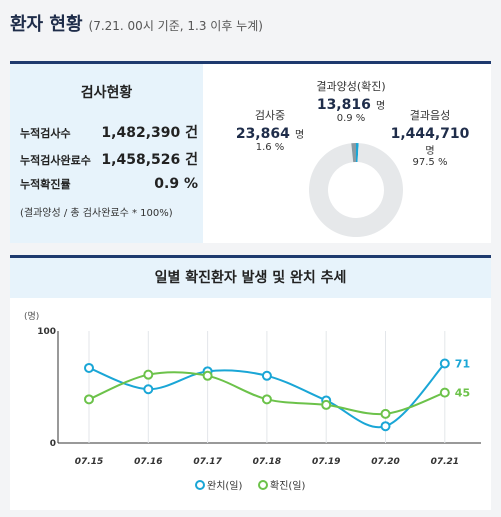  Describe the element at coordinates (45, 133) in the screenshot. I see `cumulative-tests-label: 누적검사수` at that location.